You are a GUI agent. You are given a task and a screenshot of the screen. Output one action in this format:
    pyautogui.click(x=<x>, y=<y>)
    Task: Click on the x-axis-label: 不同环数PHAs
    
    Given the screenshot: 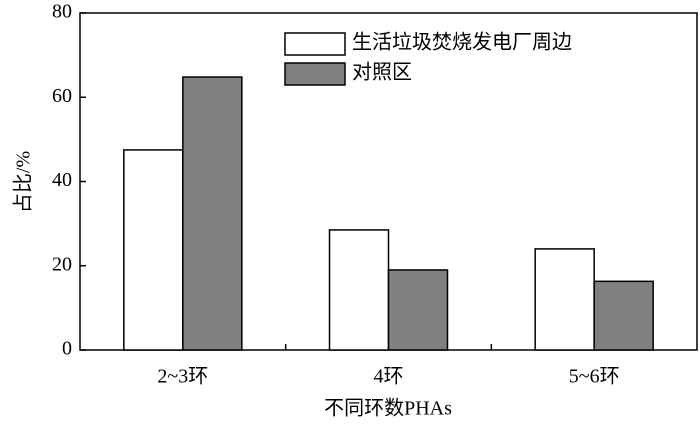 What is the action you would take?
    pyautogui.click(x=388, y=408)
    